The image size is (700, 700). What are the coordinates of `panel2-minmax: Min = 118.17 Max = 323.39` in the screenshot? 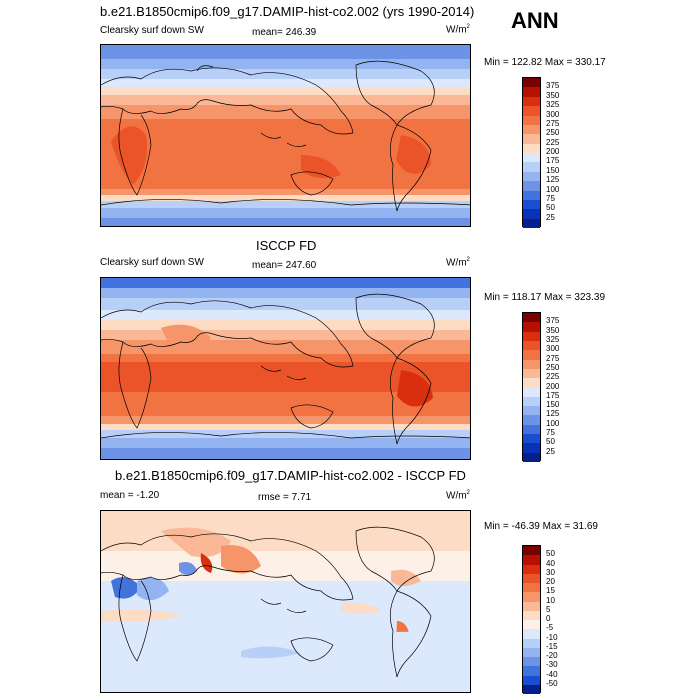 It's located at (545, 297).